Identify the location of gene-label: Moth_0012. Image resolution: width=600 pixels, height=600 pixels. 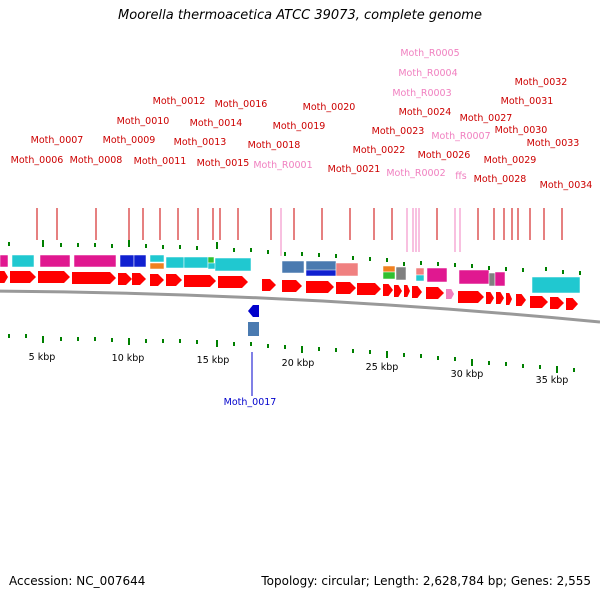
(179, 101).